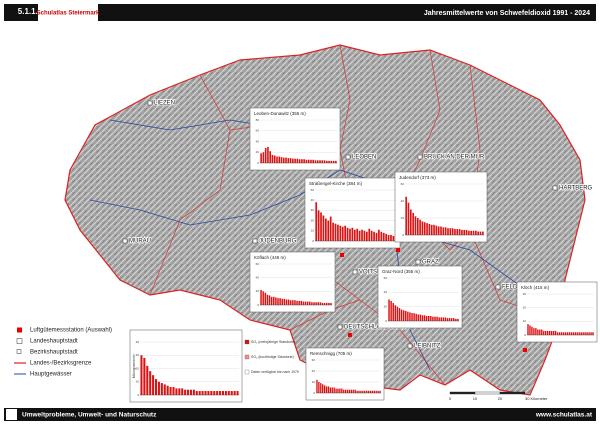 Image resolution: width=600 pixels, height=429 pixels. What do you see at coordinates (258, 120) in the screenshot?
I see `y-tick-label: 80` at bounding box center [258, 120].